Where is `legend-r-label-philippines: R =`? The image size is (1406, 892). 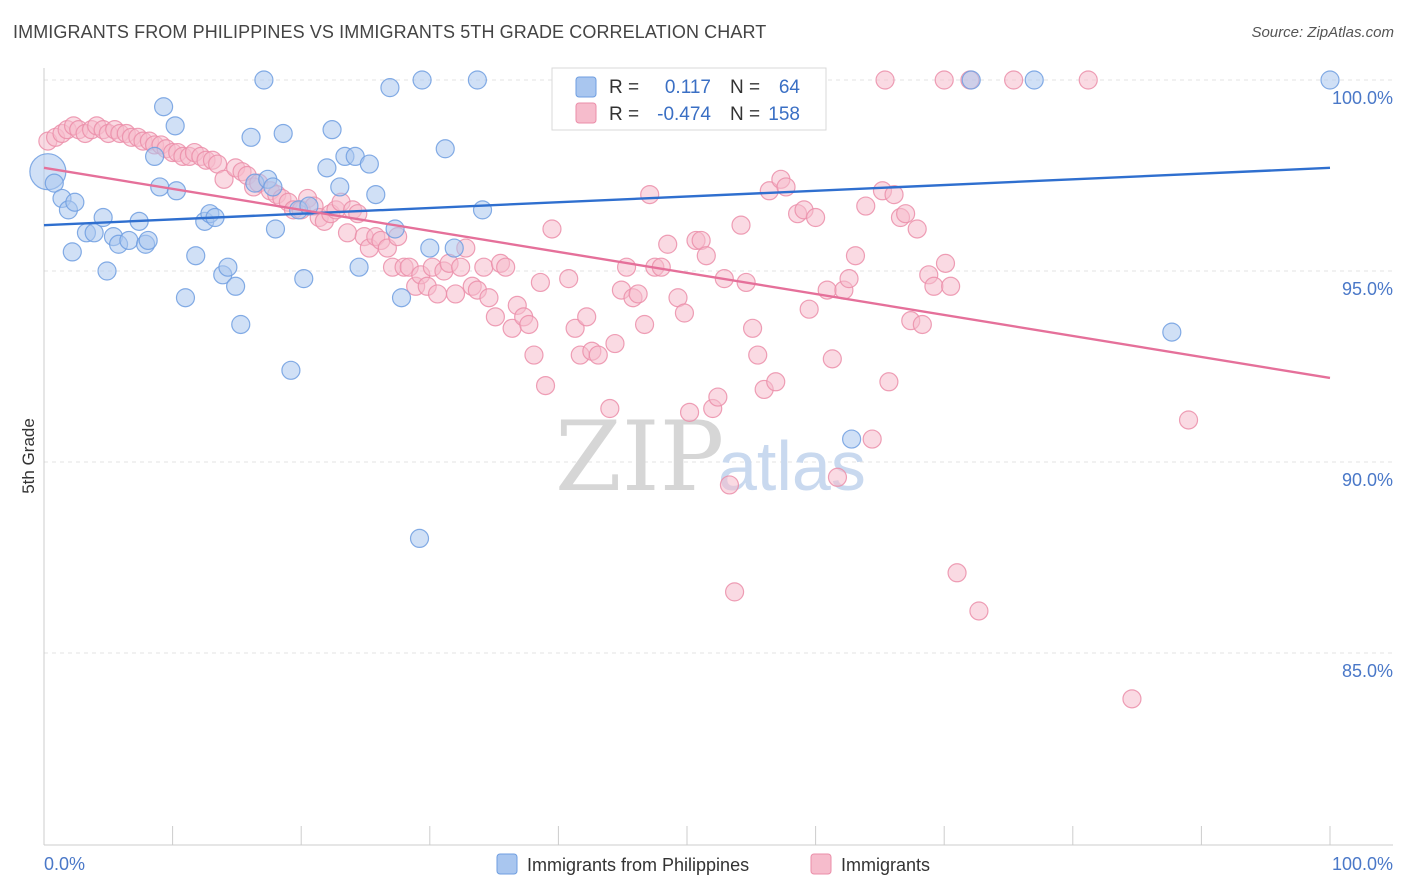 legend-r-label-philippines: R = is located at coordinates (624, 87).